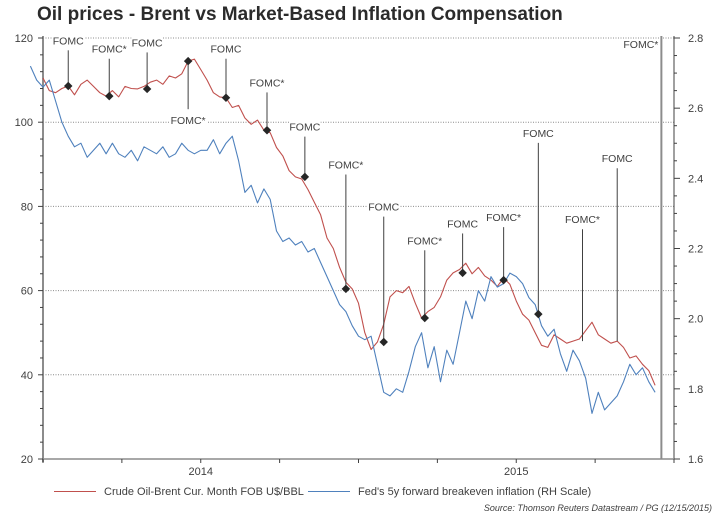 This screenshot has width=718, height=516. I want to click on x-tick-label: 2015, so click(516, 472).